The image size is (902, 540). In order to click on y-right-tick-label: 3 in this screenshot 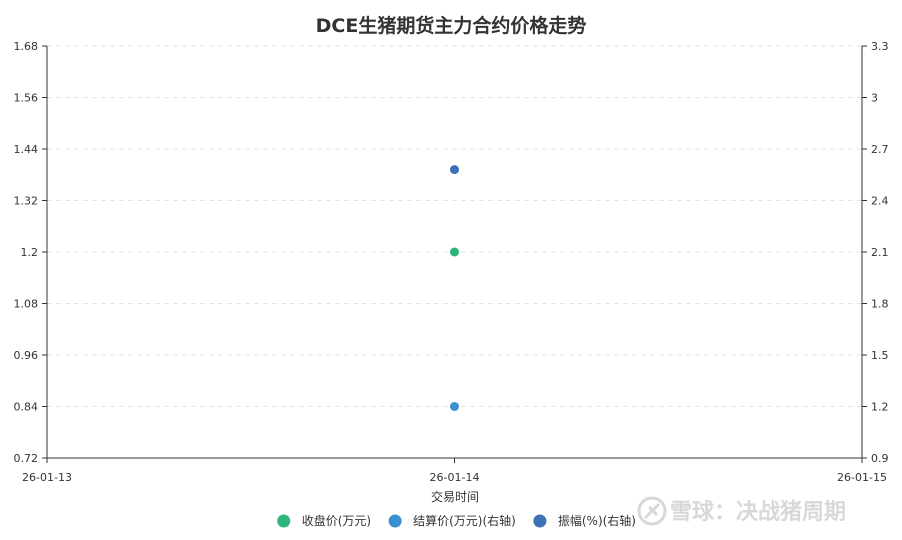, I will do `click(874, 98)`.